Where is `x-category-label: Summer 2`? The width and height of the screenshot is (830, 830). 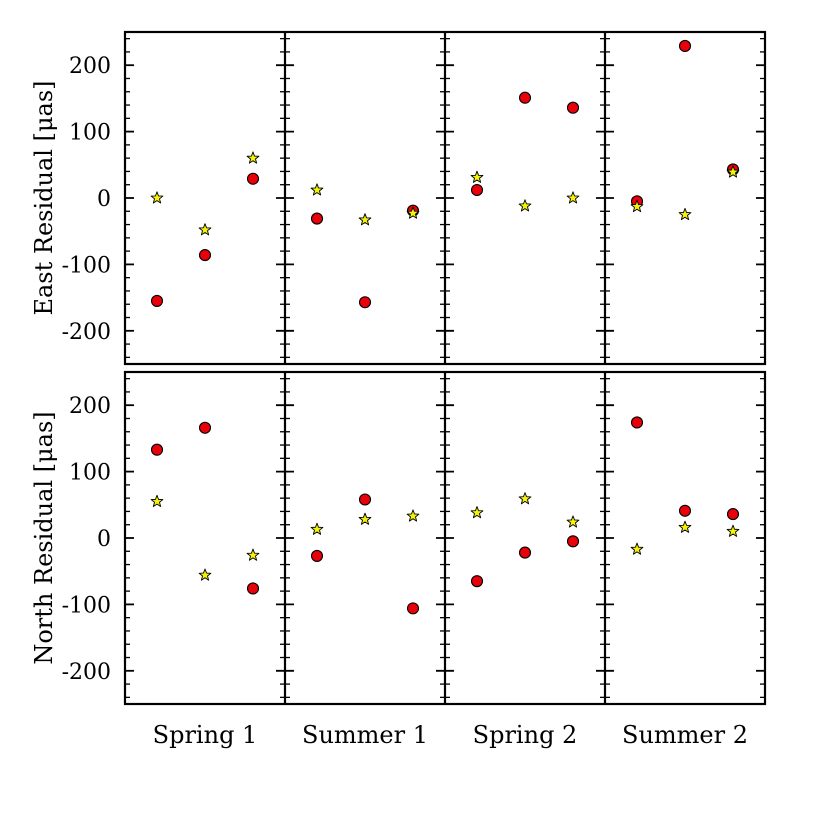 x-category-label: Summer 2 is located at coordinates (685, 735).